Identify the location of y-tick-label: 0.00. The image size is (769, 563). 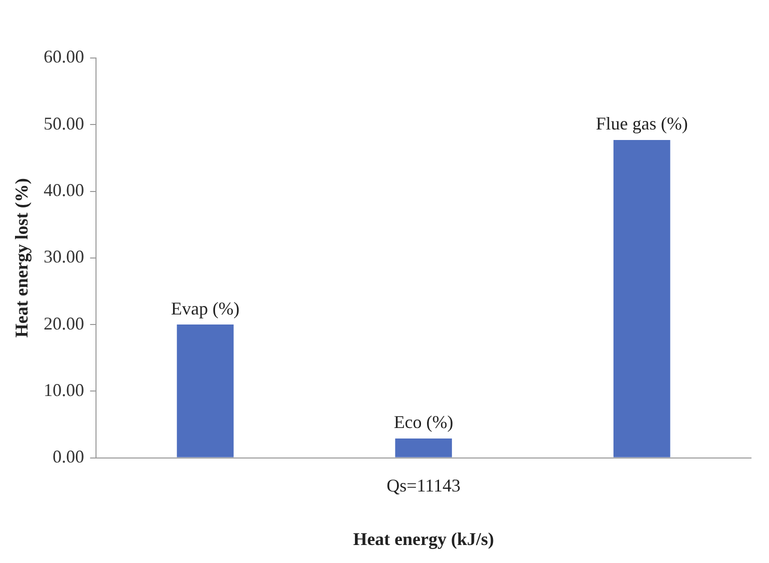
(68, 456).